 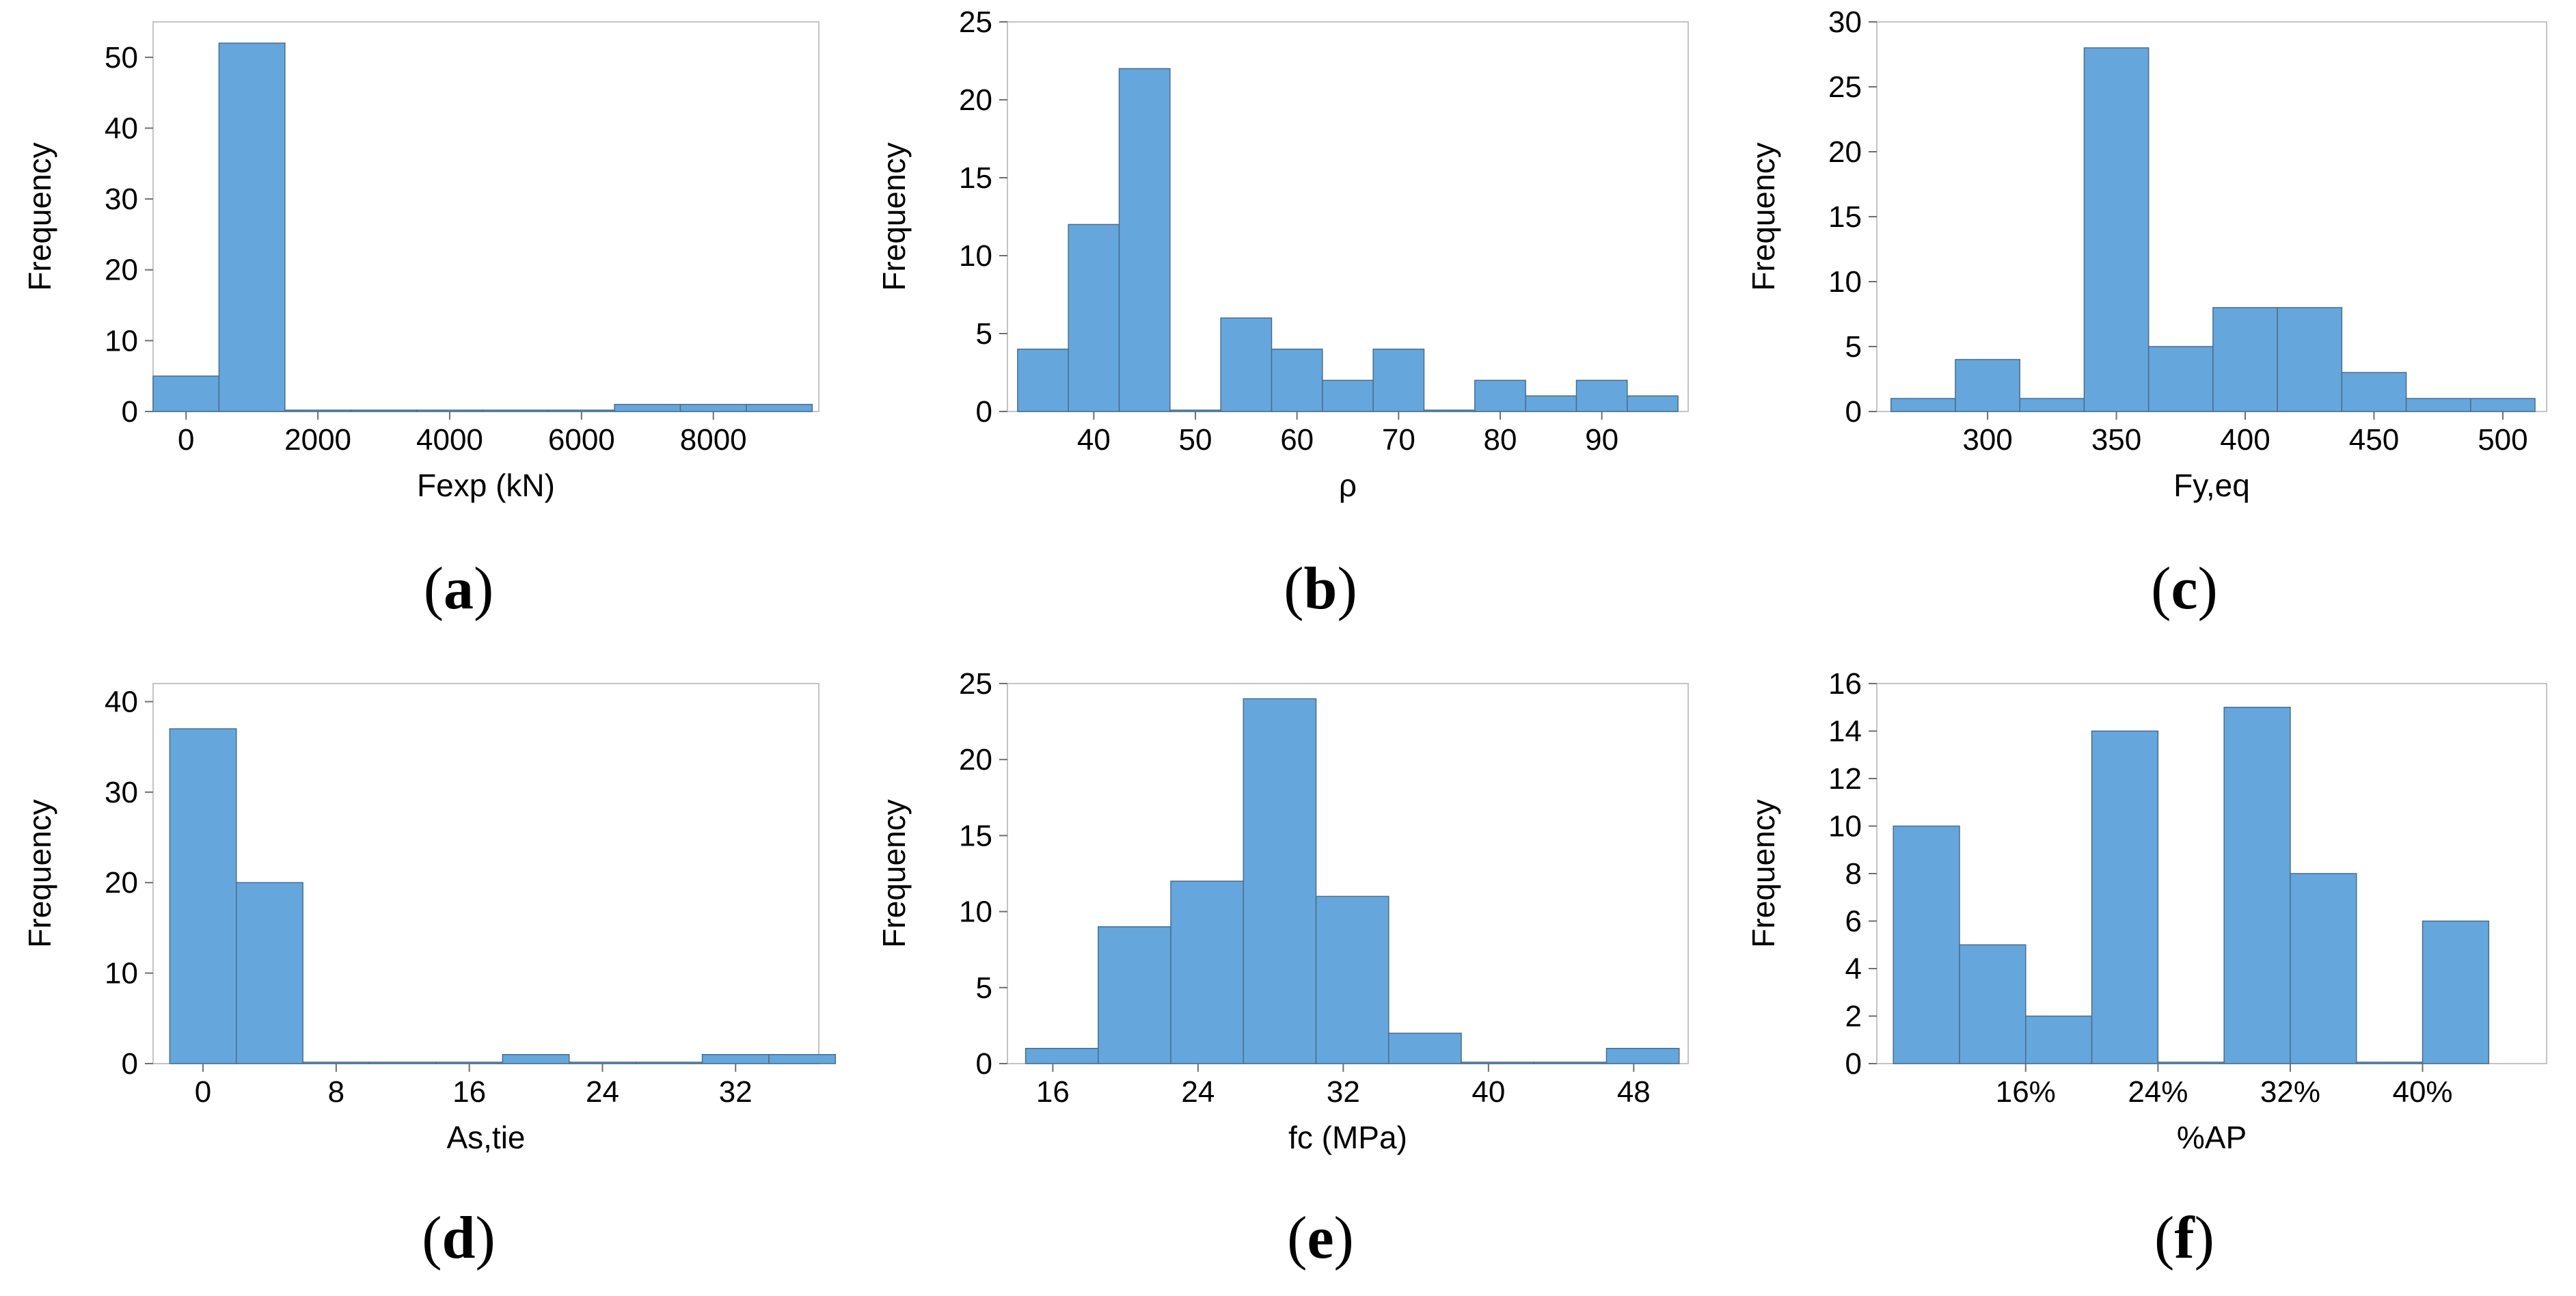 What do you see at coordinates (1845, 731) in the screenshot?
I see `y-tick-label: 14` at bounding box center [1845, 731].